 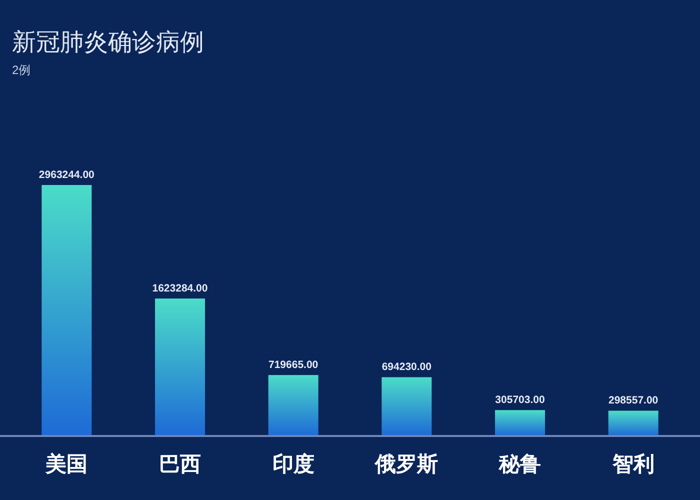 What do you see at coordinates (406, 464) in the screenshot?
I see `x-tick-label: 俄罗斯` at bounding box center [406, 464].